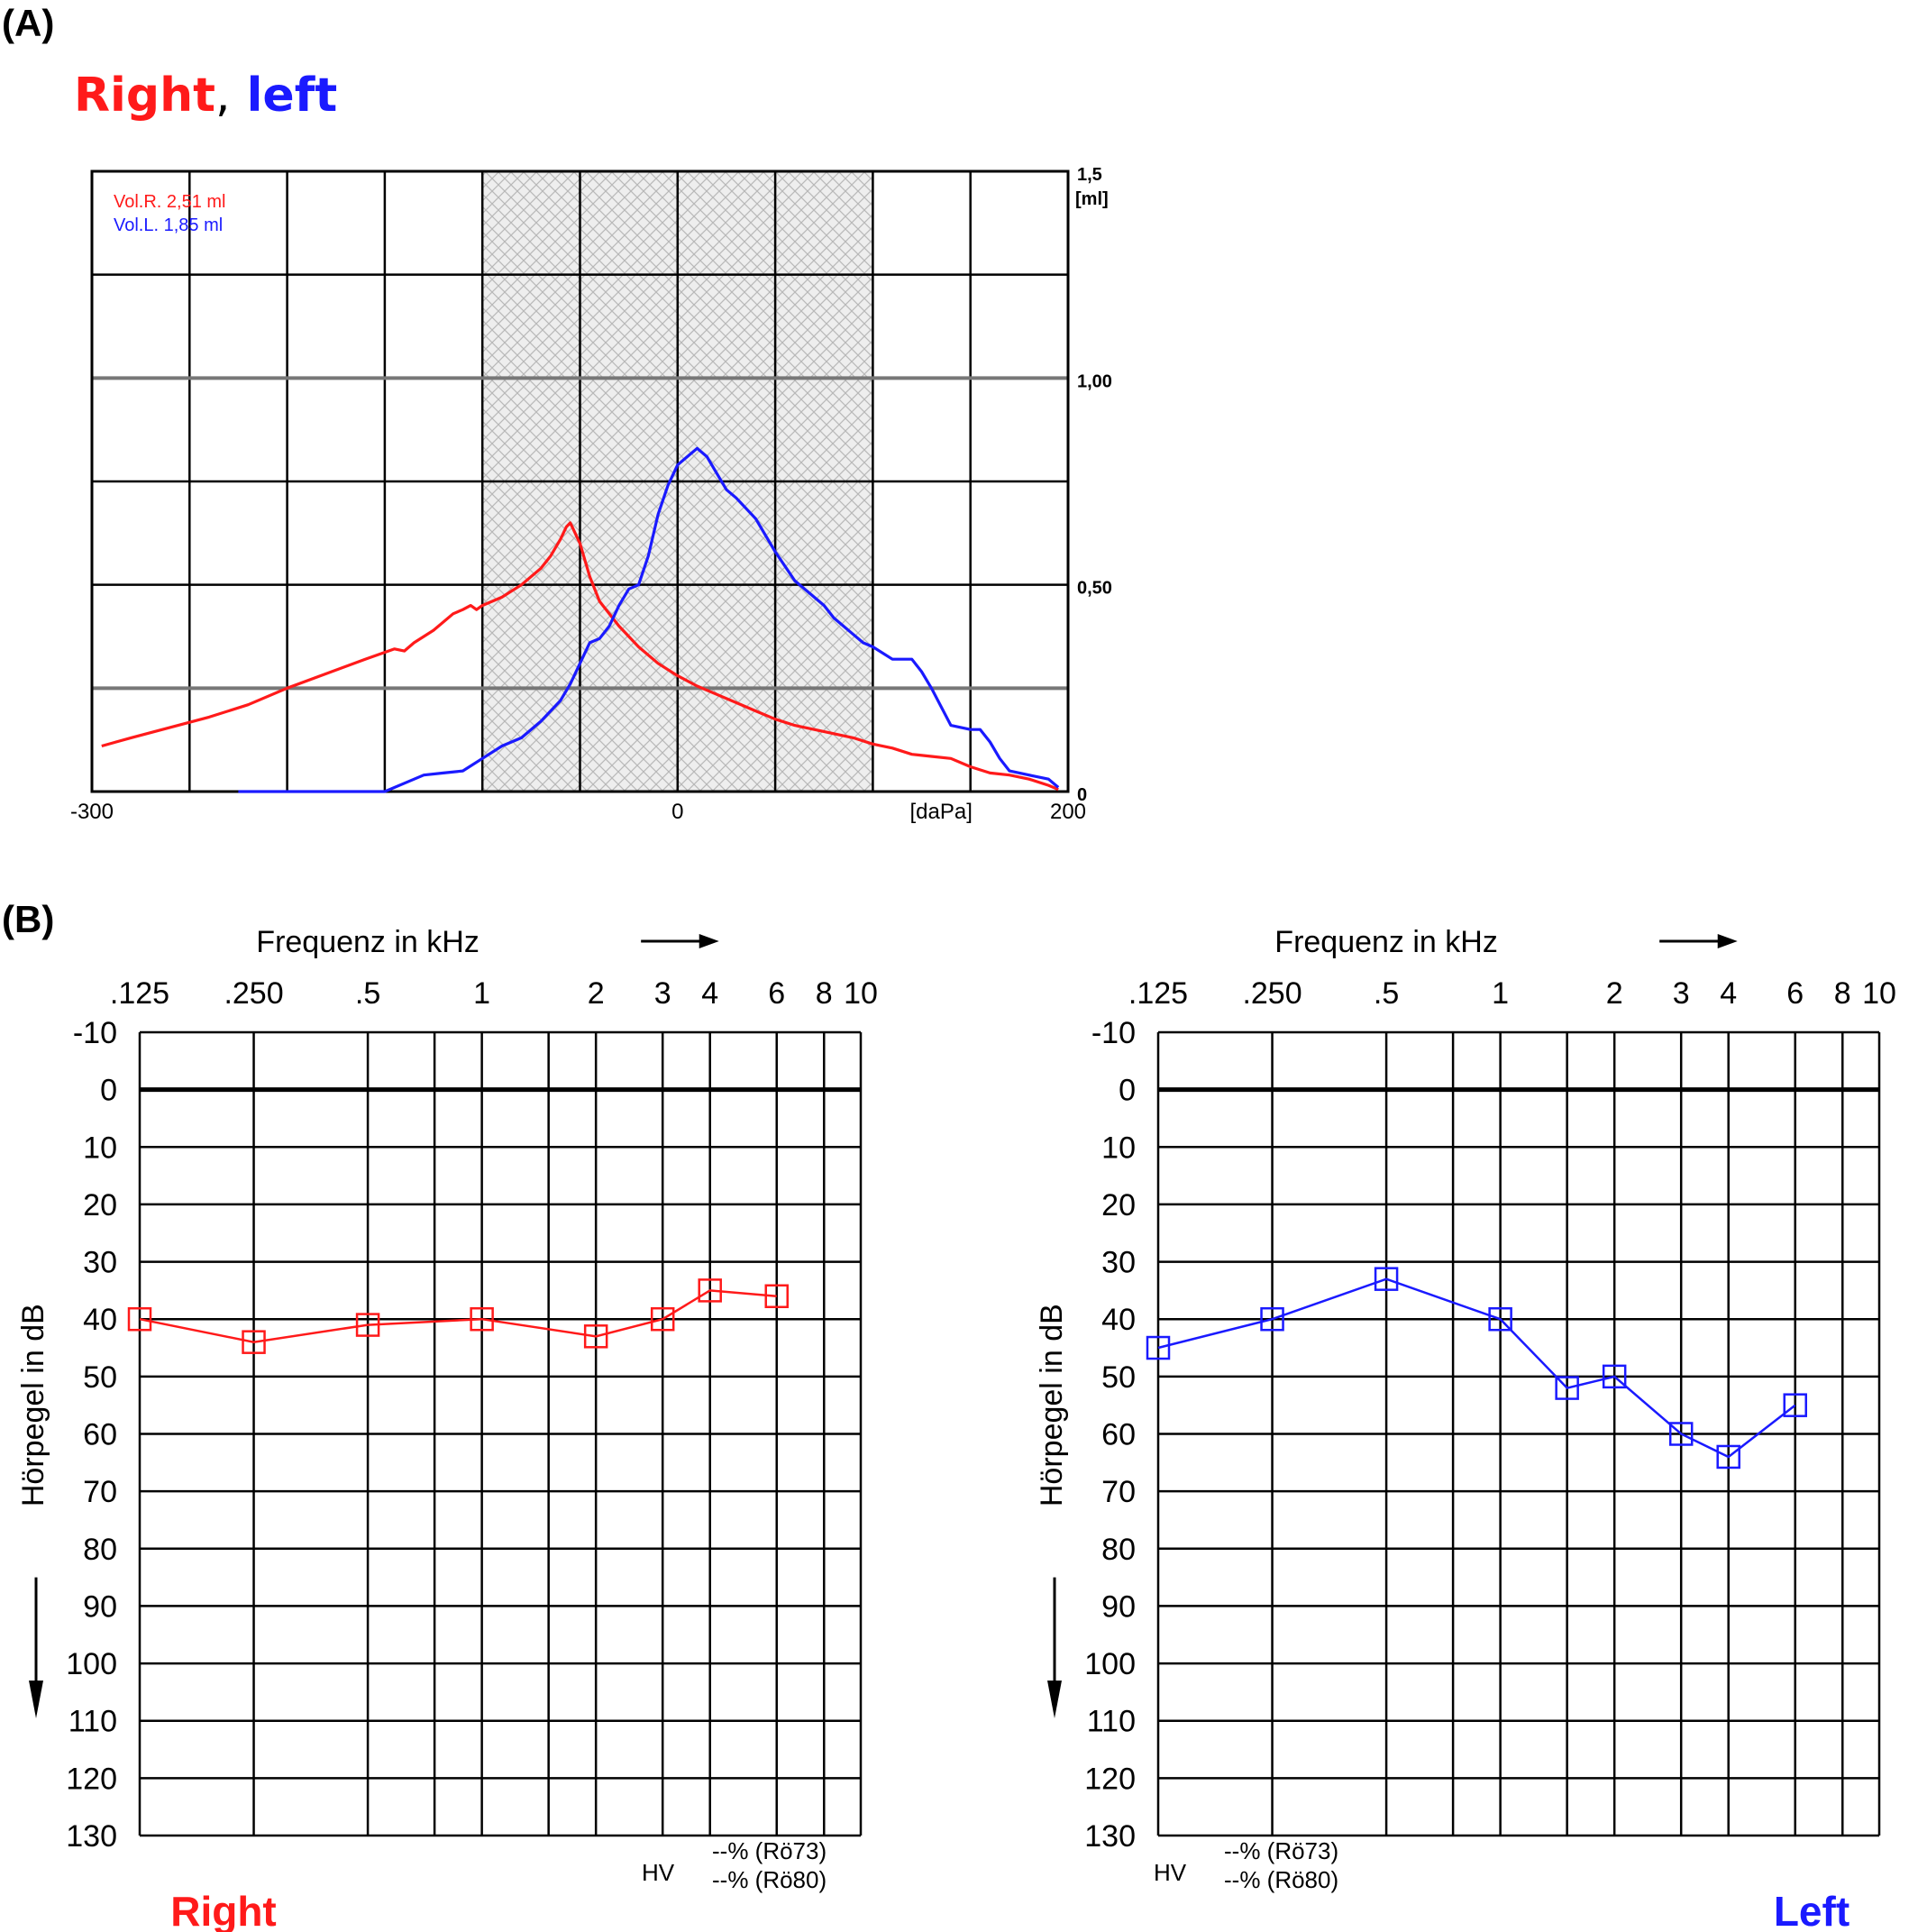  I want to click on frequency-arrowhead-icon, so click(1727, 941).